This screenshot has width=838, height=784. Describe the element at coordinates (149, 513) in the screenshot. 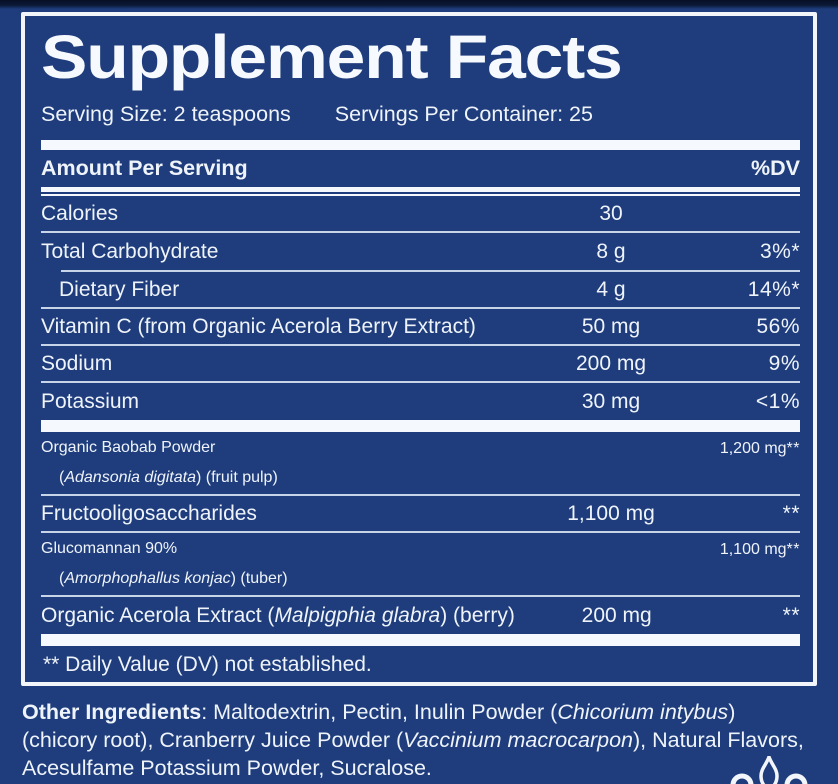

I see `nutrient-name: Fructooligosaccharides` at that location.